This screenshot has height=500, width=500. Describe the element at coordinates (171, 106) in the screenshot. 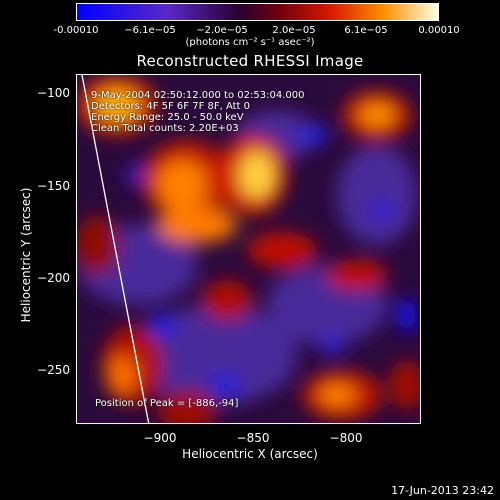

I see `detectors-text: Detectors: 4F 5F 6F 7F 8F, Att 0` at that location.